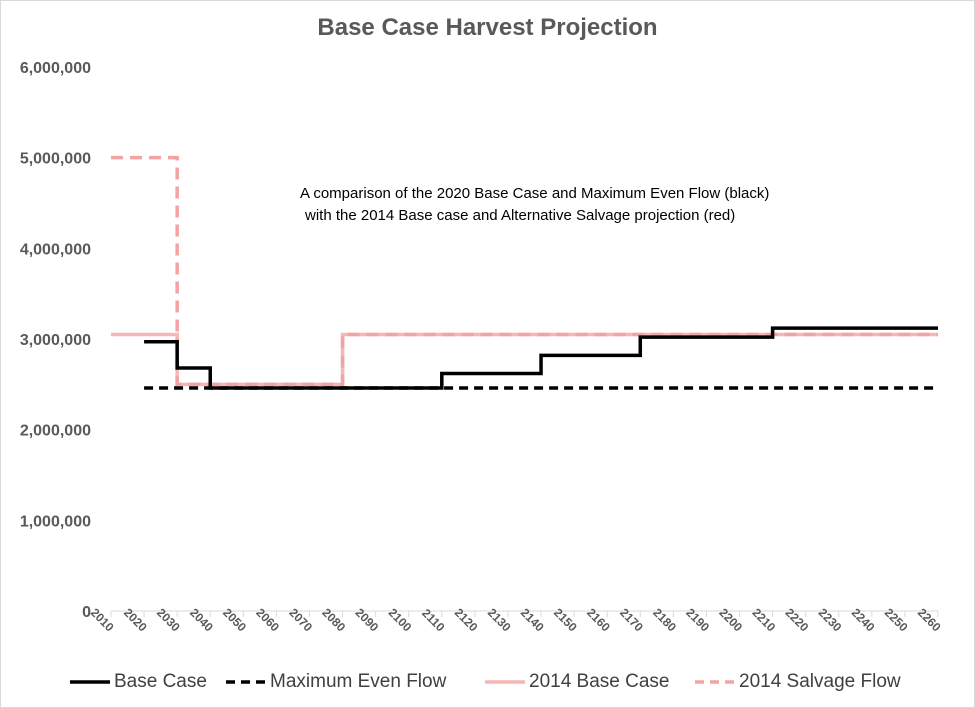 This screenshot has width=975, height=708. I want to click on y-tick-label: 5,000,000, so click(55, 159).